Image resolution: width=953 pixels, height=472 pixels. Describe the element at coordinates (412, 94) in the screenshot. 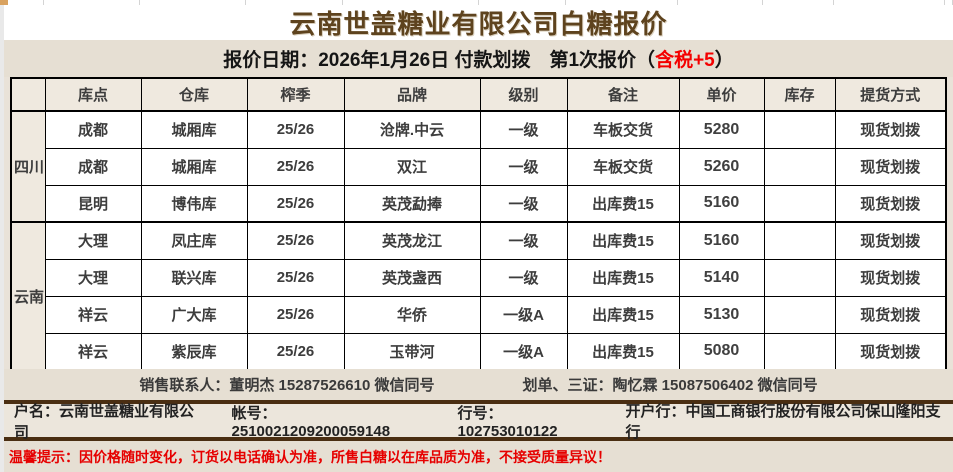

I see `col-header-brand: 品牌` at that location.